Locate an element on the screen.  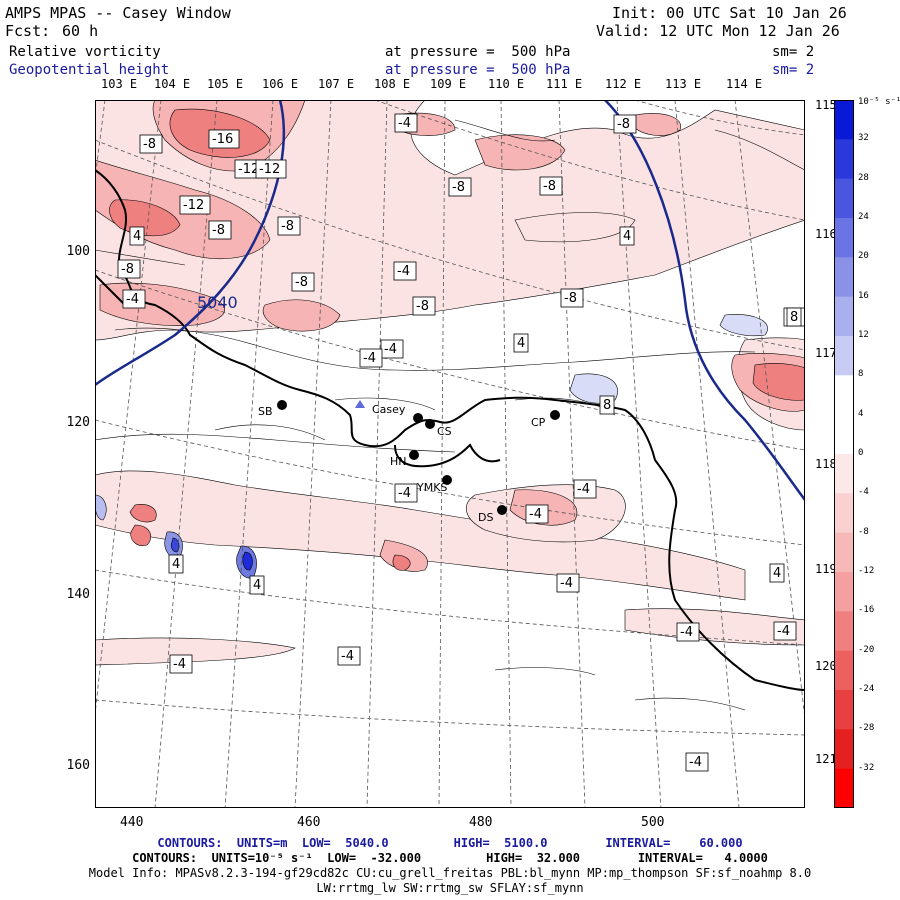
casey-symbol is located at coordinates (360, 404).